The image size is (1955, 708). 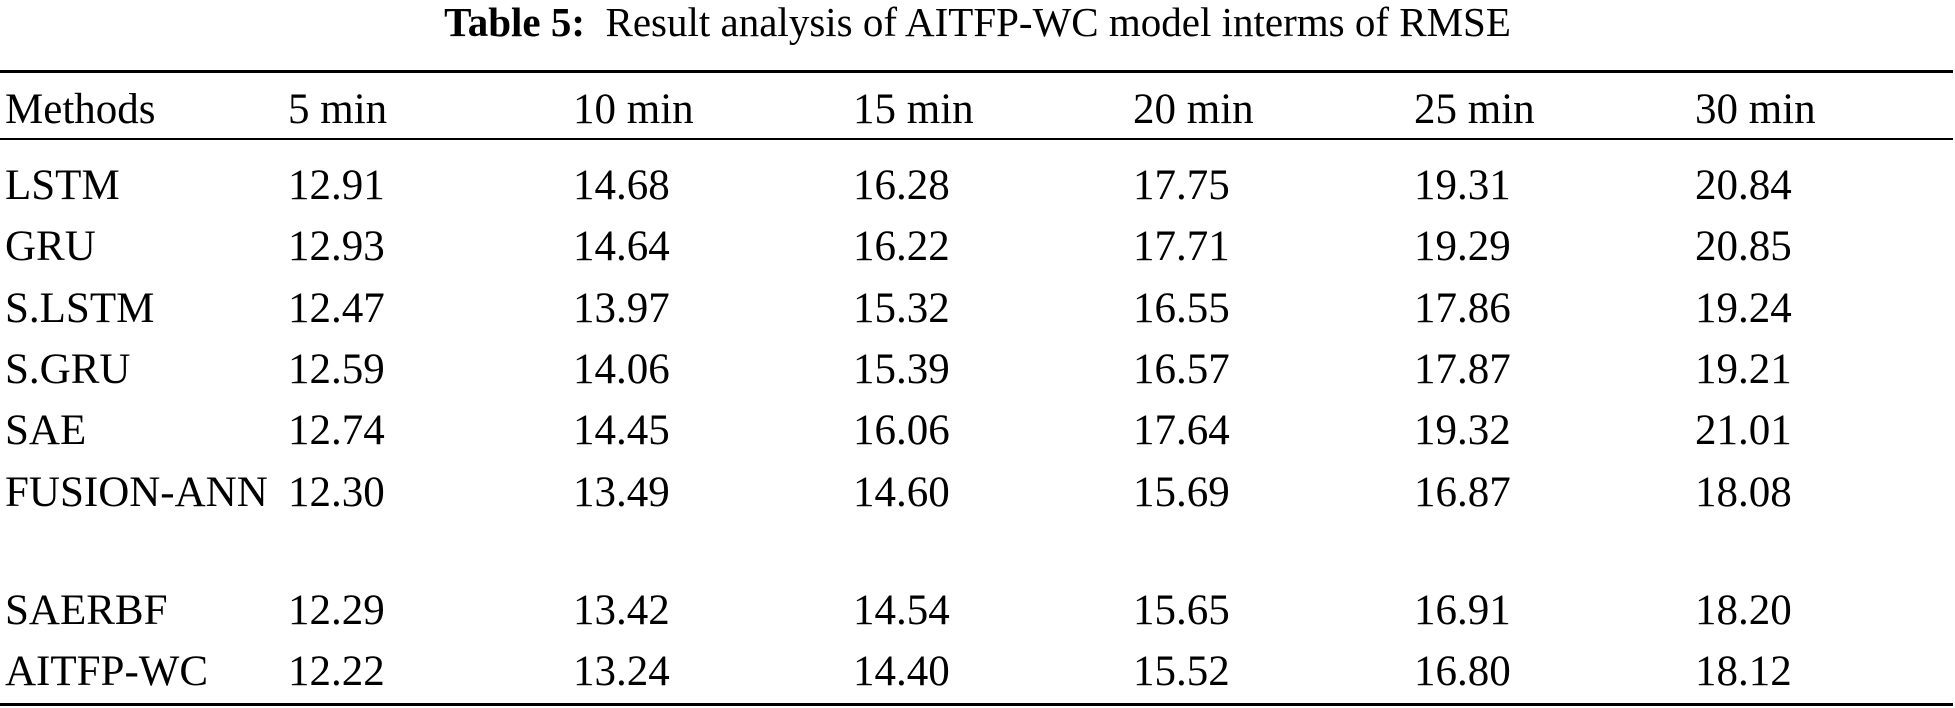 What do you see at coordinates (68, 369) in the screenshot?
I see `row-method: S.GRU` at bounding box center [68, 369].